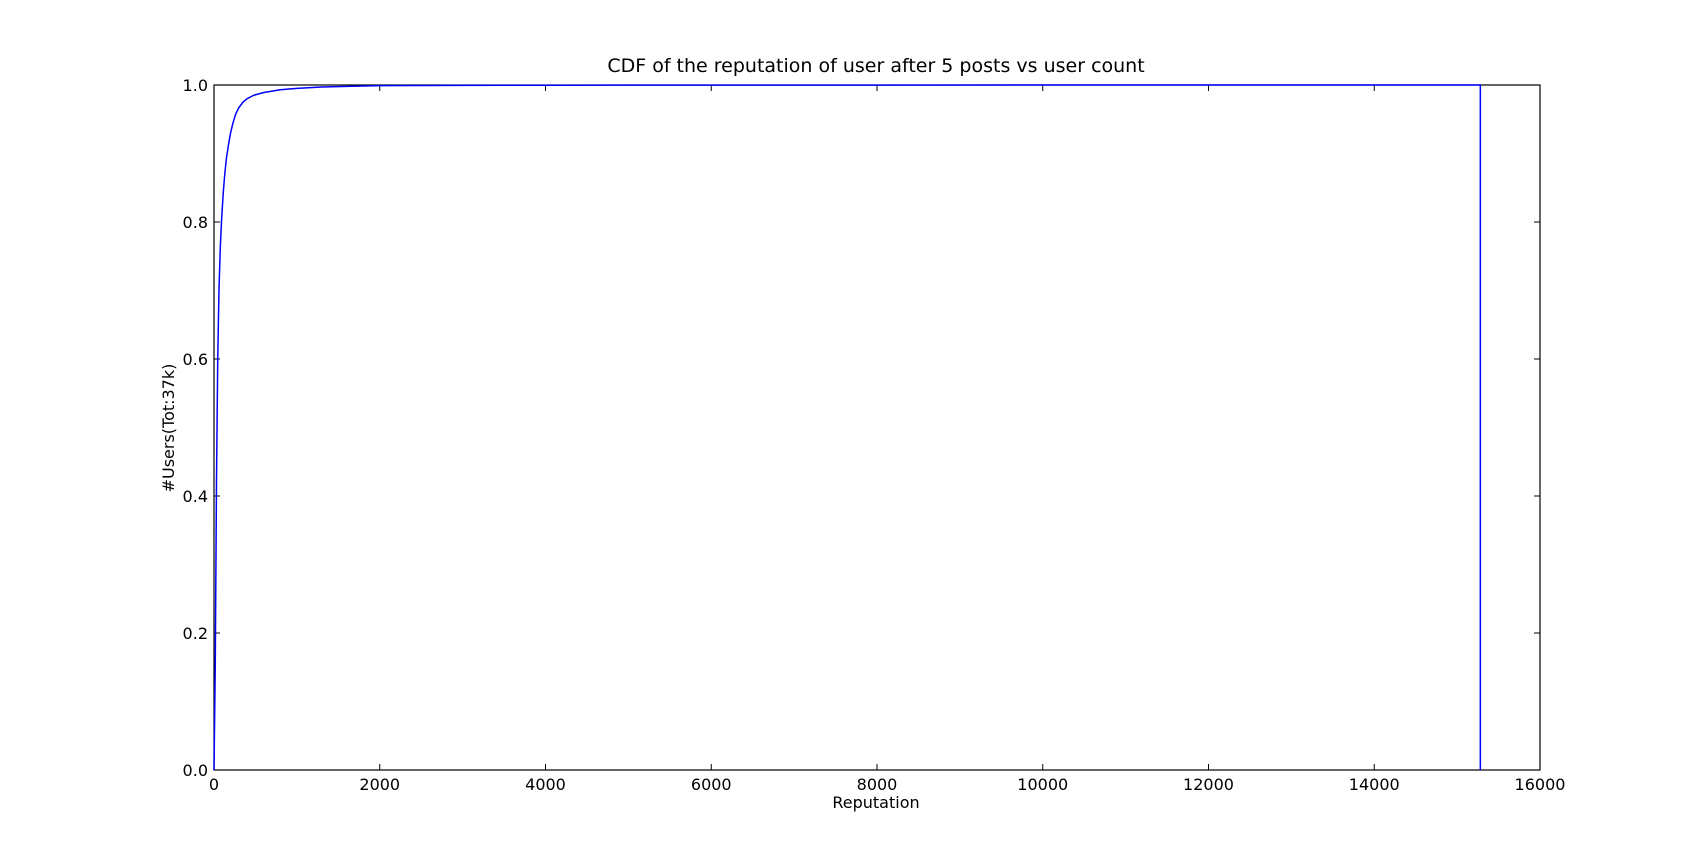 The width and height of the screenshot is (1707, 855). What do you see at coordinates (711, 784) in the screenshot?
I see `x-tick-label: 6000` at bounding box center [711, 784].